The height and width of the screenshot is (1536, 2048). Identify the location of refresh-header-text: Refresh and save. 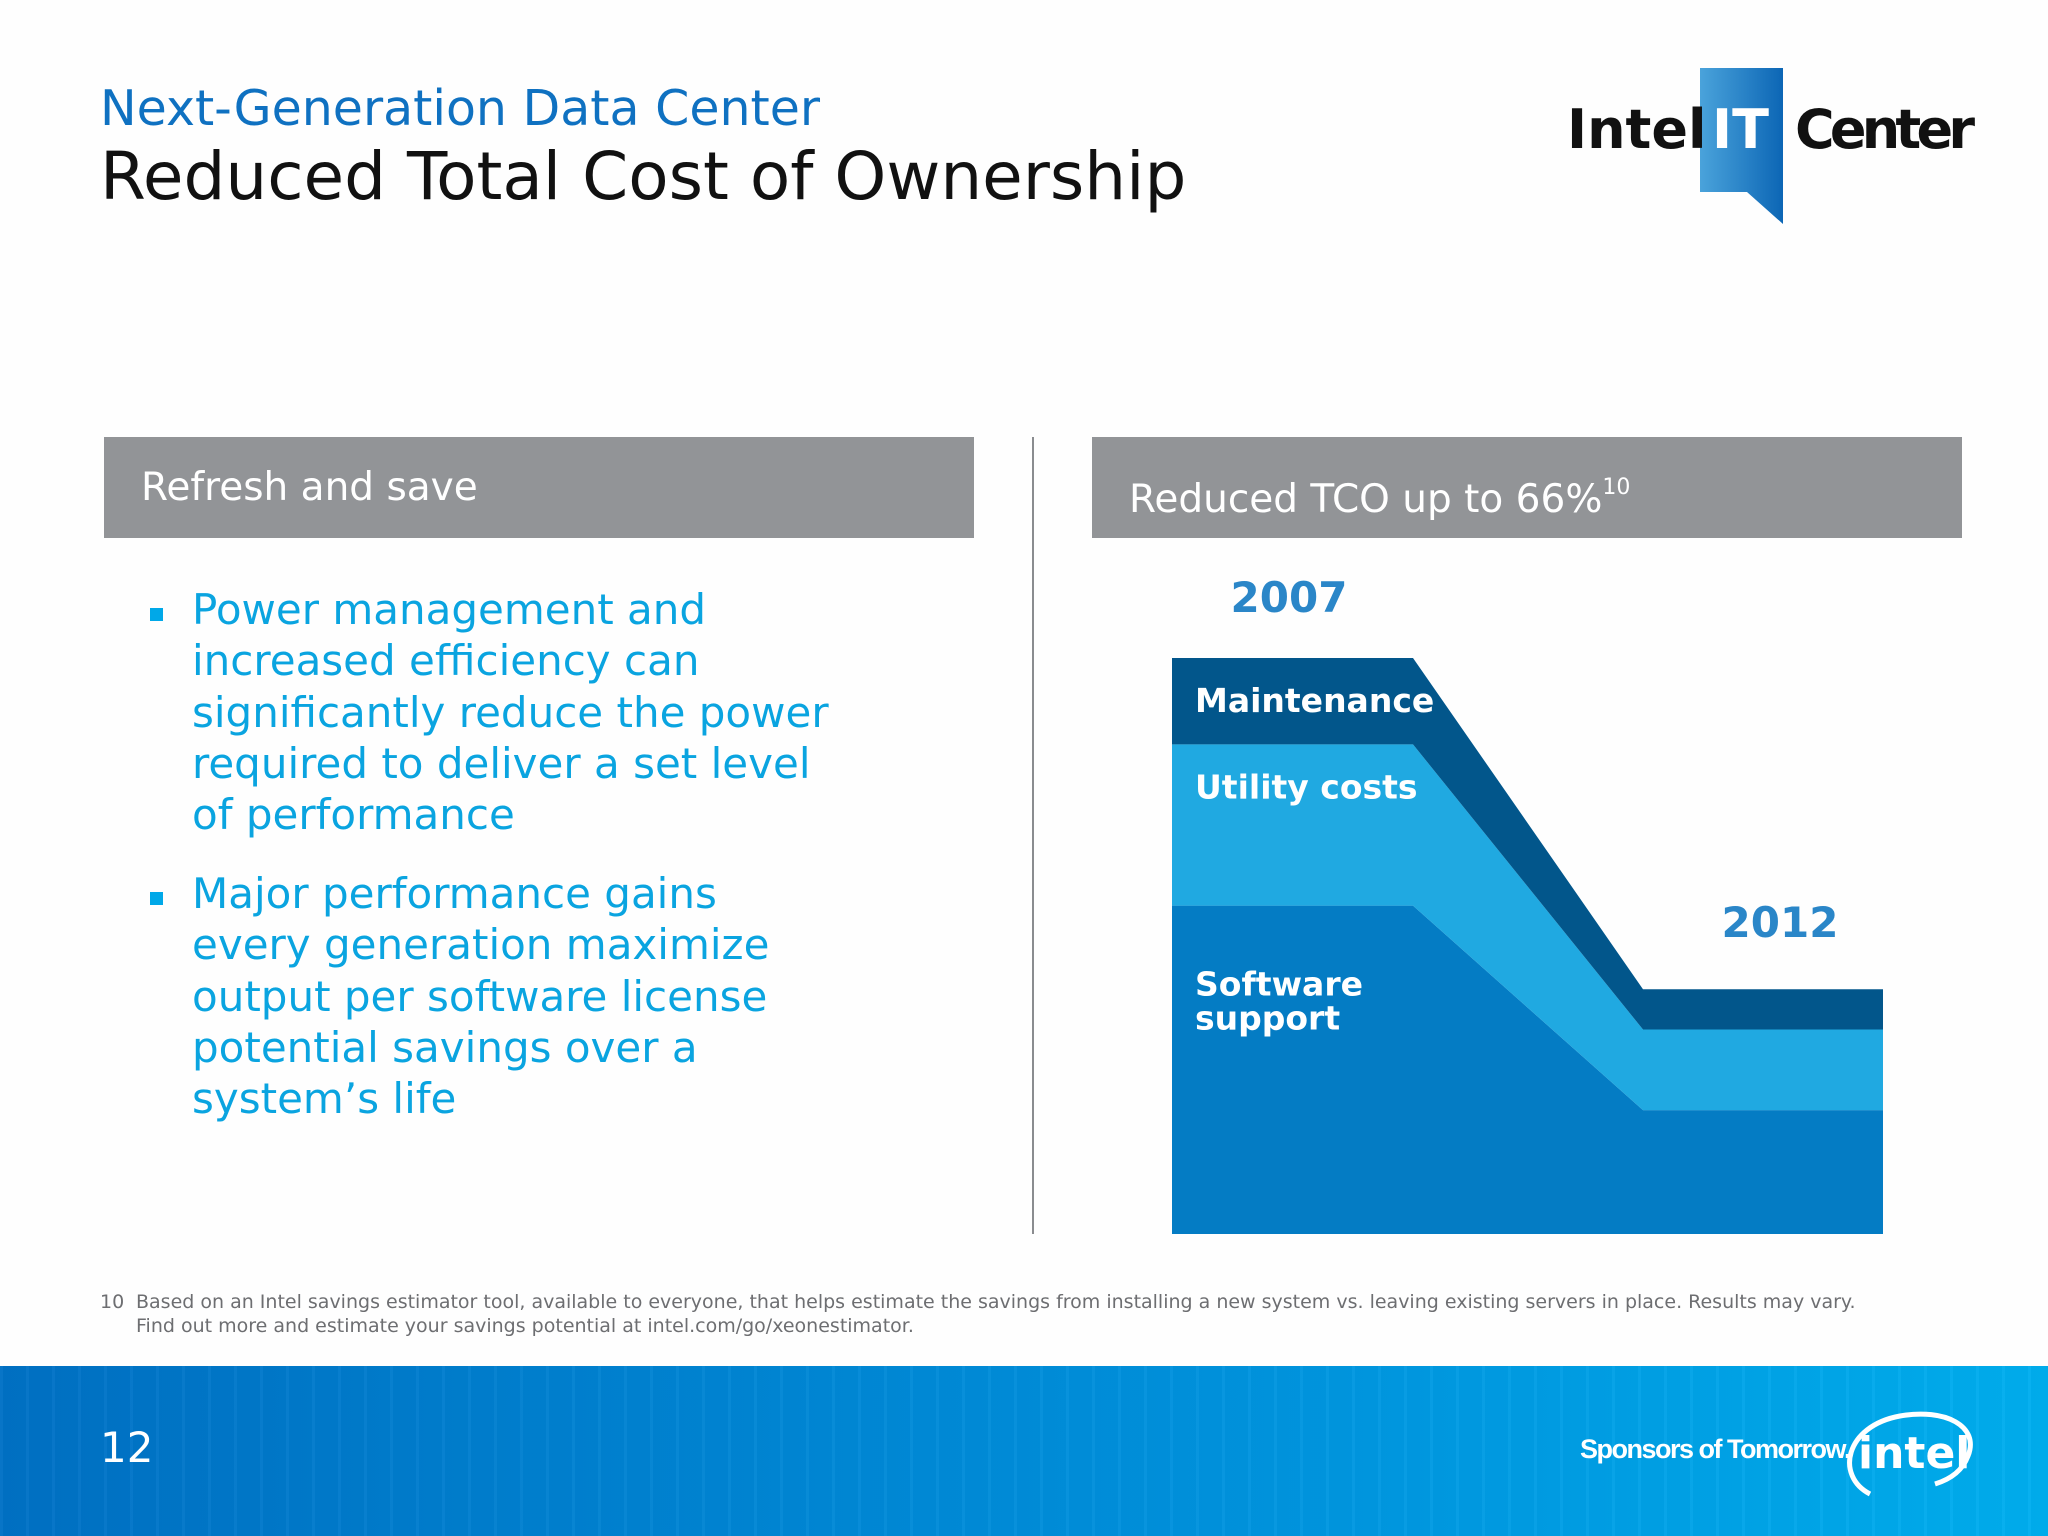
(309, 487).